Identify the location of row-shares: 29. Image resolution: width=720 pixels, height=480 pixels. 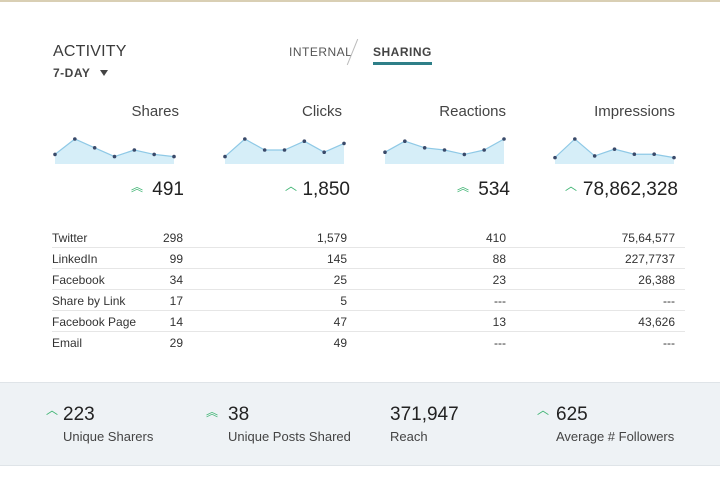
(176, 343).